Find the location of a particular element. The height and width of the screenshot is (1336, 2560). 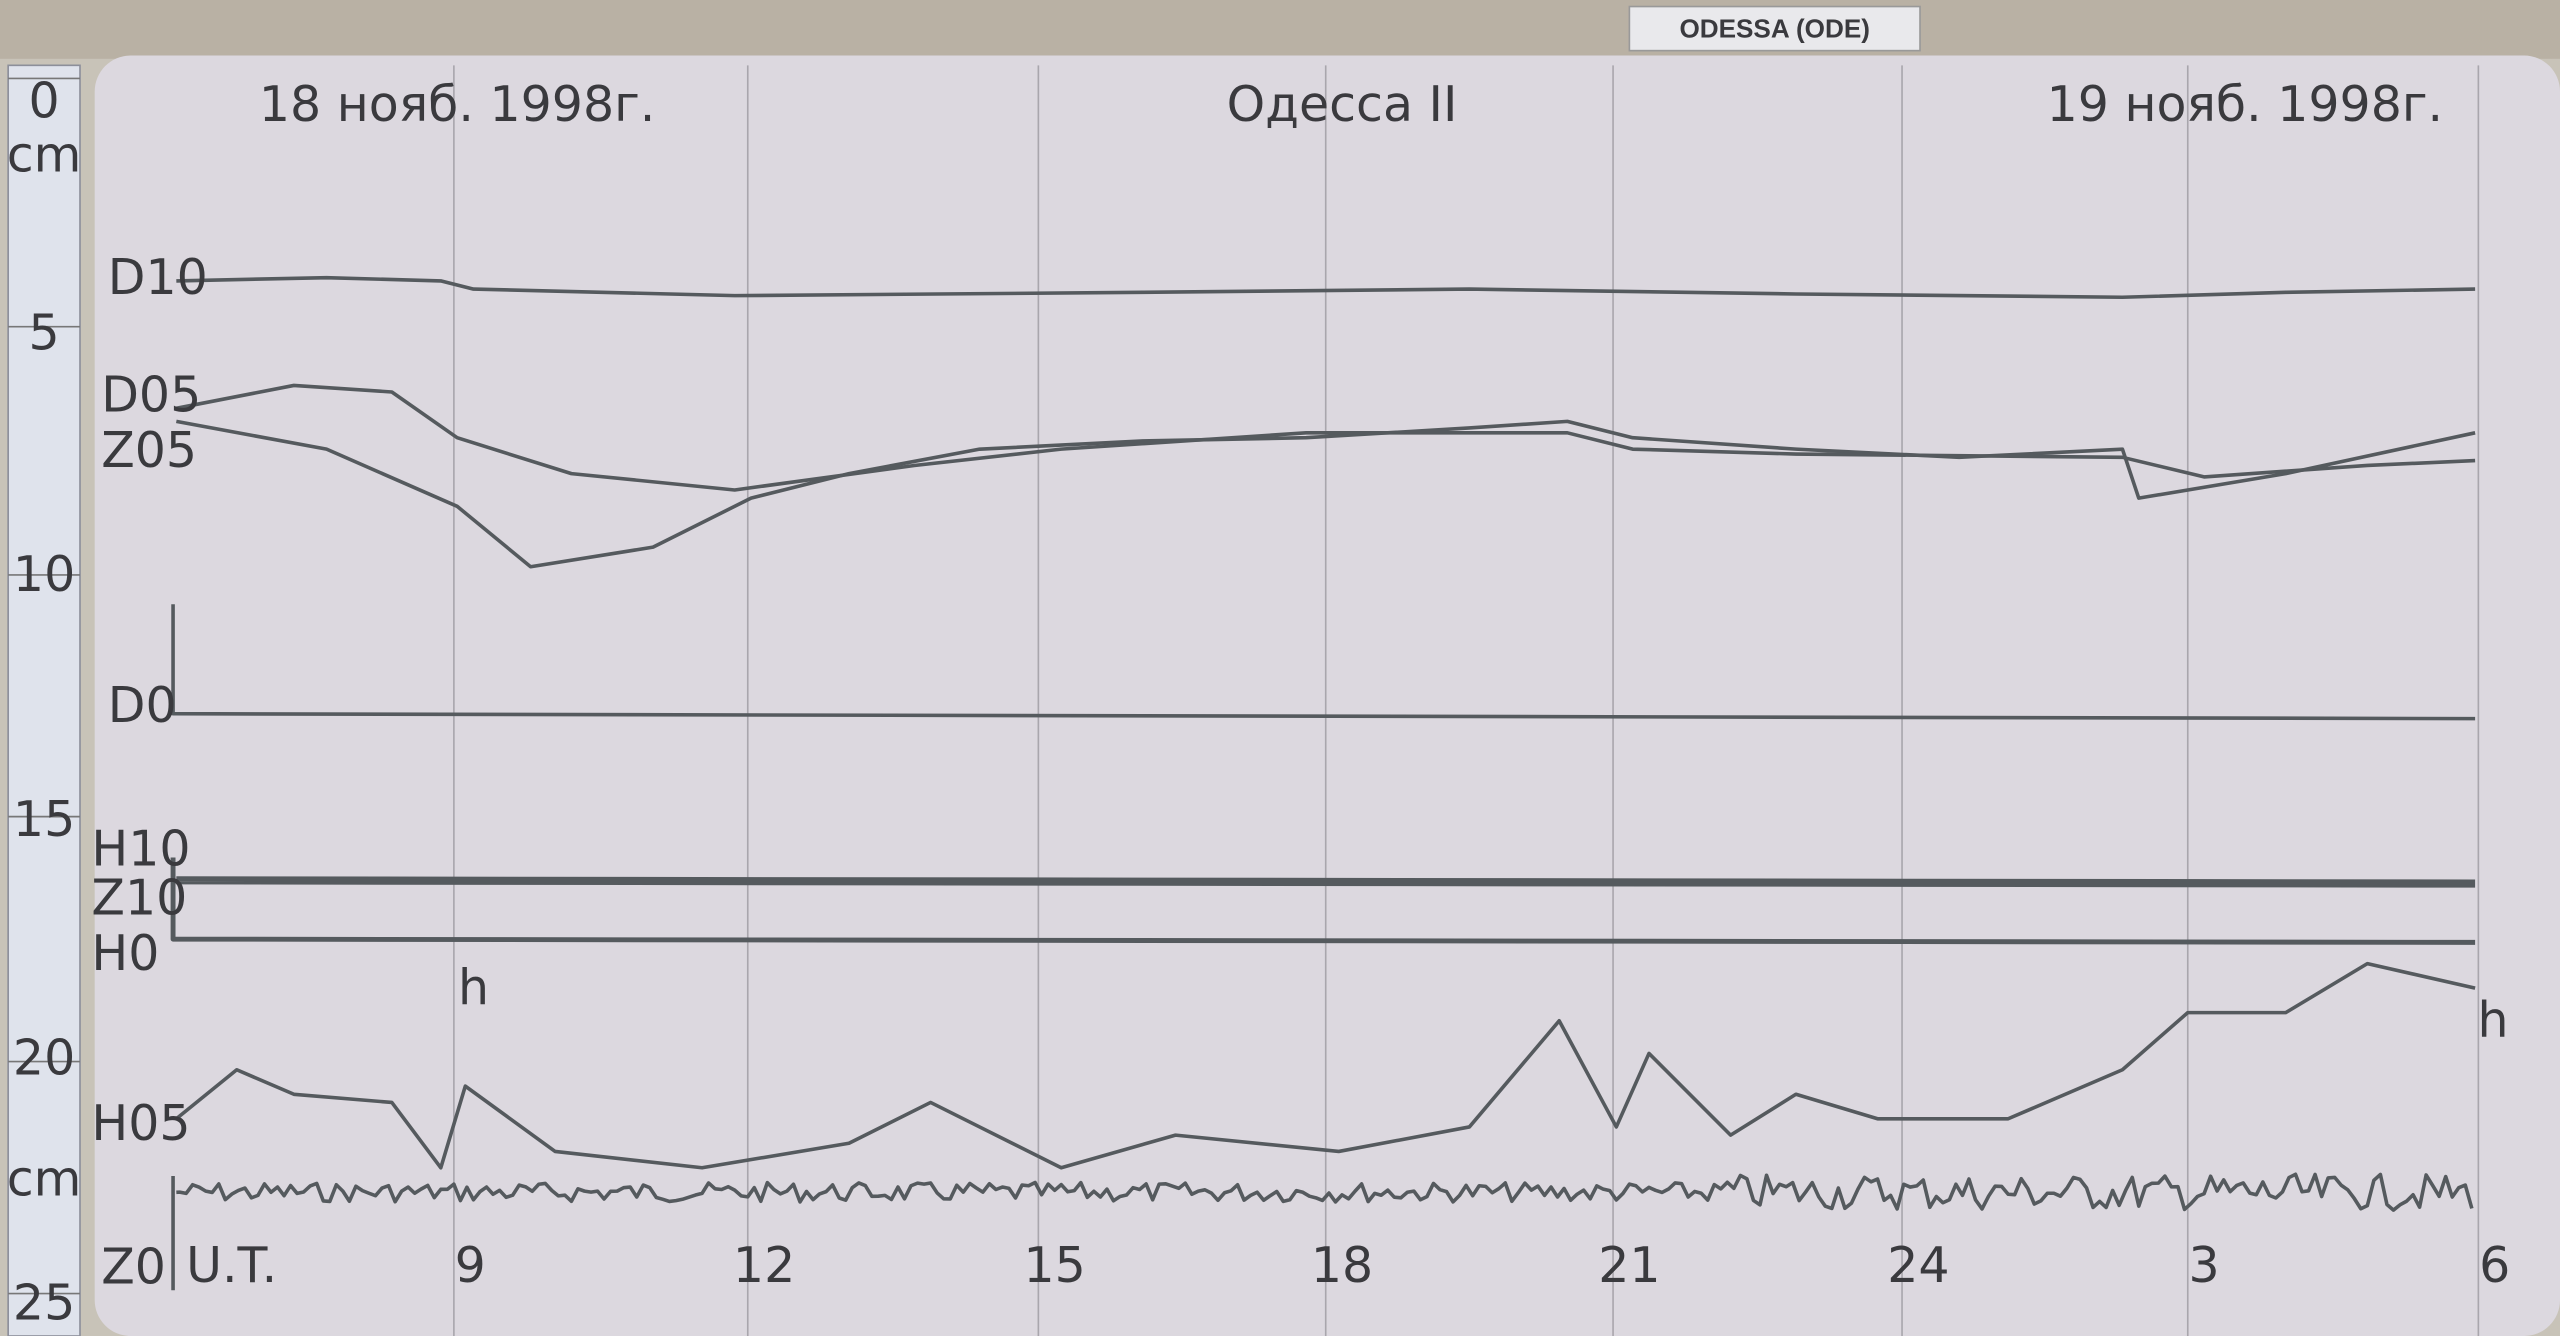

hour-label: 21 is located at coordinates (1629, 1265).